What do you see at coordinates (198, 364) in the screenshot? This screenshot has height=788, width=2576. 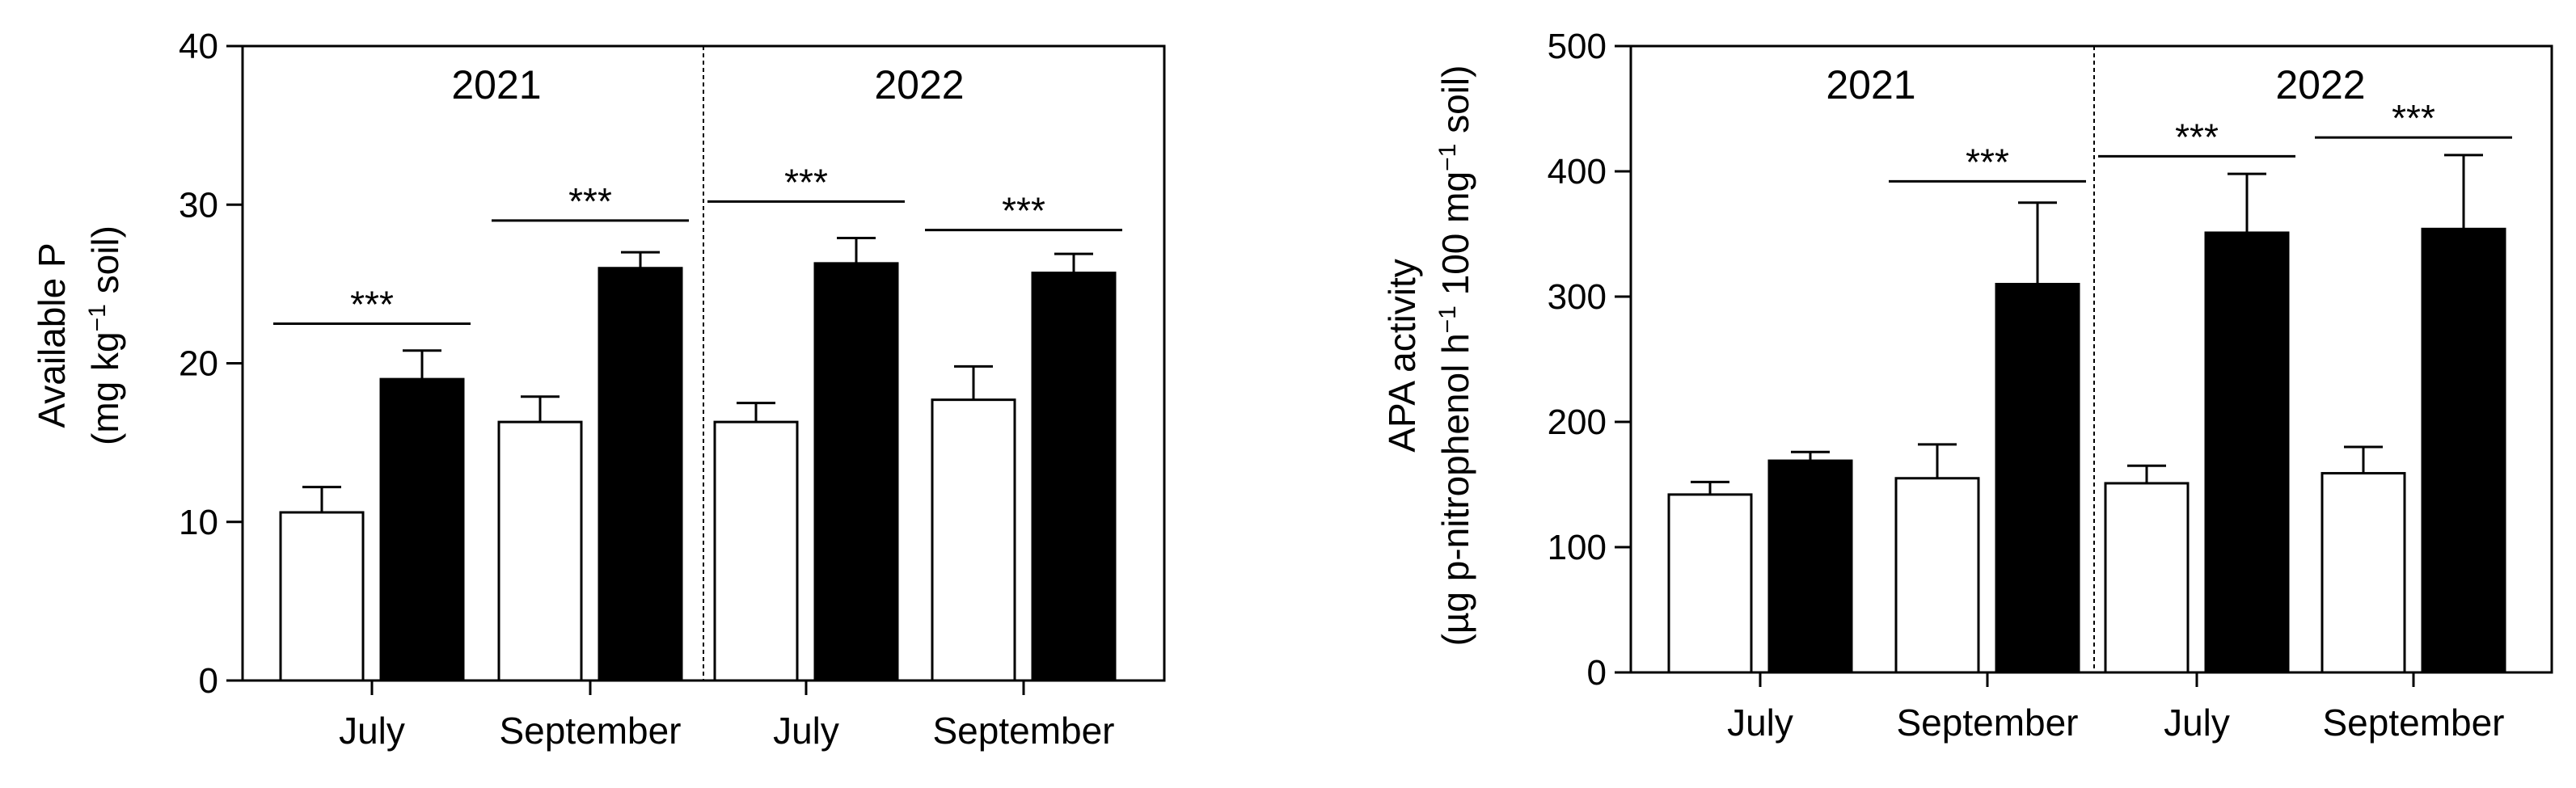 I see `available-p-ytick-label: 20` at bounding box center [198, 364].